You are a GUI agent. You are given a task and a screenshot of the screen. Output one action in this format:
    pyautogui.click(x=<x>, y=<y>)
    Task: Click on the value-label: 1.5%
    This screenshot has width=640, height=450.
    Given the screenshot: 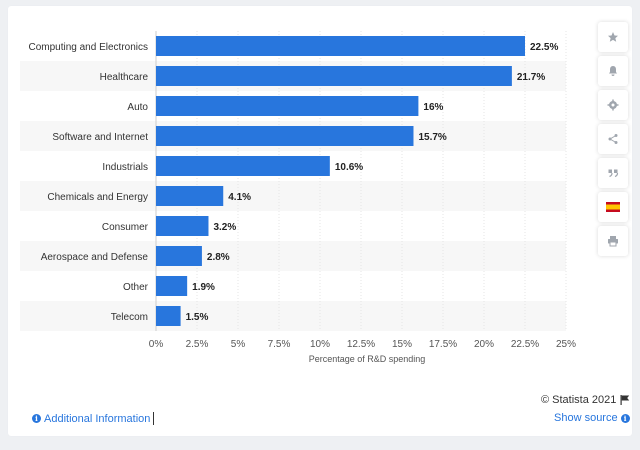 What is the action you would take?
    pyautogui.click(x=197, y=317)
    